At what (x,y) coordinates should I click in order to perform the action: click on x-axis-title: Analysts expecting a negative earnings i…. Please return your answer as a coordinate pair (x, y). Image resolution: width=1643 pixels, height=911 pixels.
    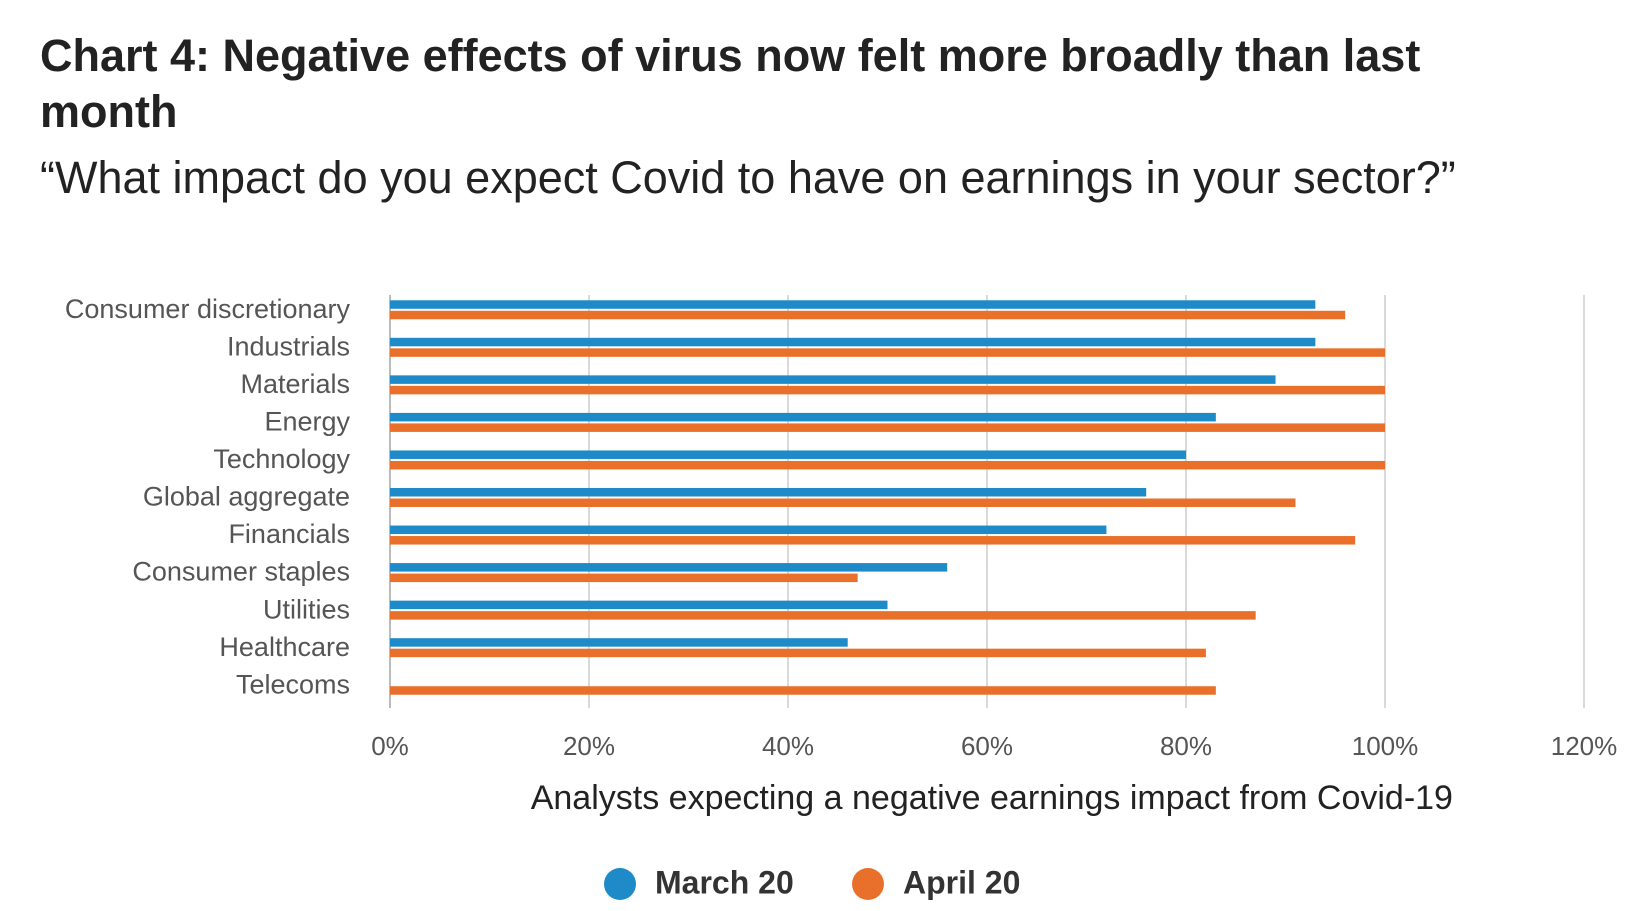
    Looking at the image, I should click on (992, 798).